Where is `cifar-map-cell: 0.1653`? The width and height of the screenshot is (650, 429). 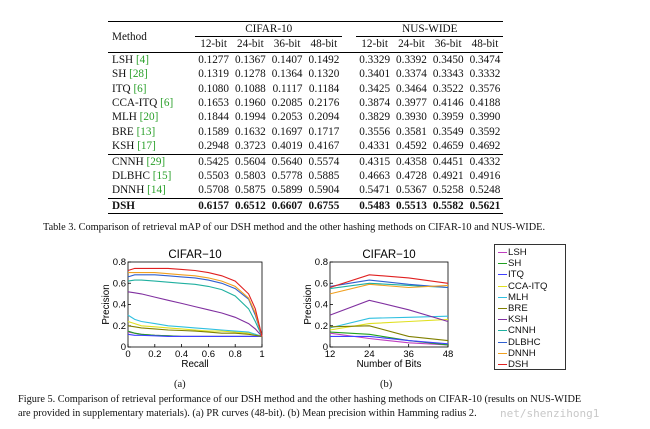 cifar-map-cell: 0.1653 is located at coordinates (213, 103).